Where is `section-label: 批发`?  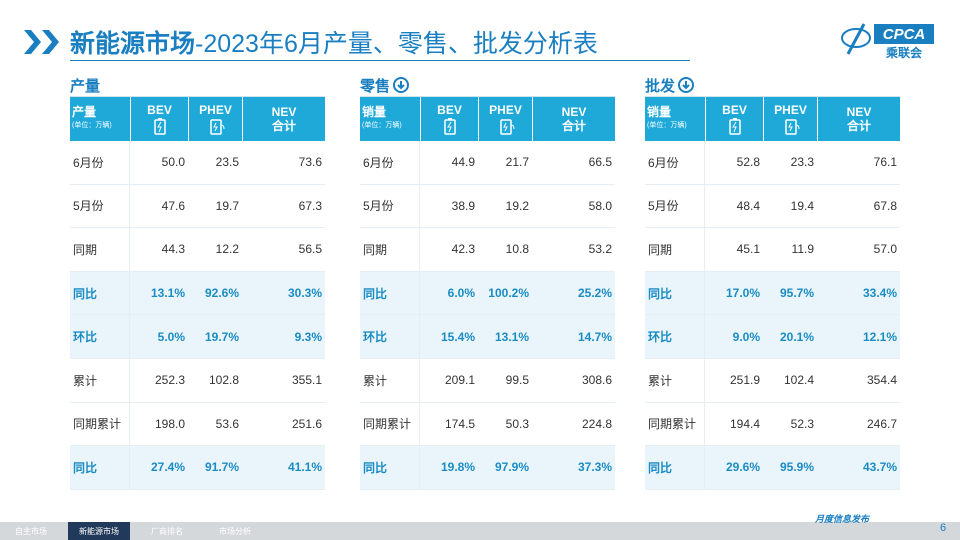
section-label: 批发 is located at coordinates (660, 86).